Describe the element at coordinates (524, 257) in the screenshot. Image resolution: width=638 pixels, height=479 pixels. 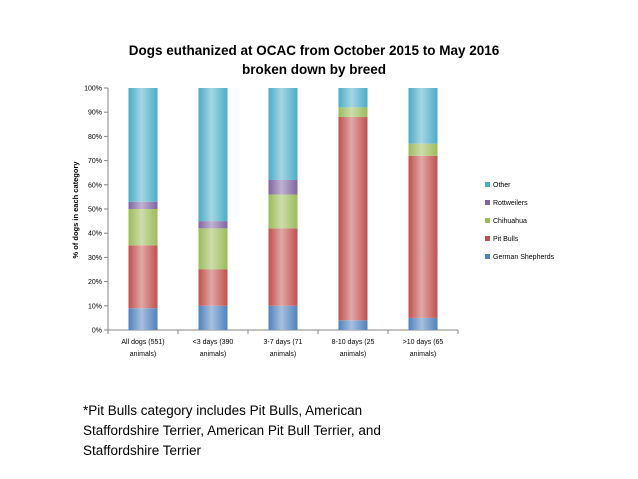
I see `legend-label-german-shepherds: German Shepherds` at that location.